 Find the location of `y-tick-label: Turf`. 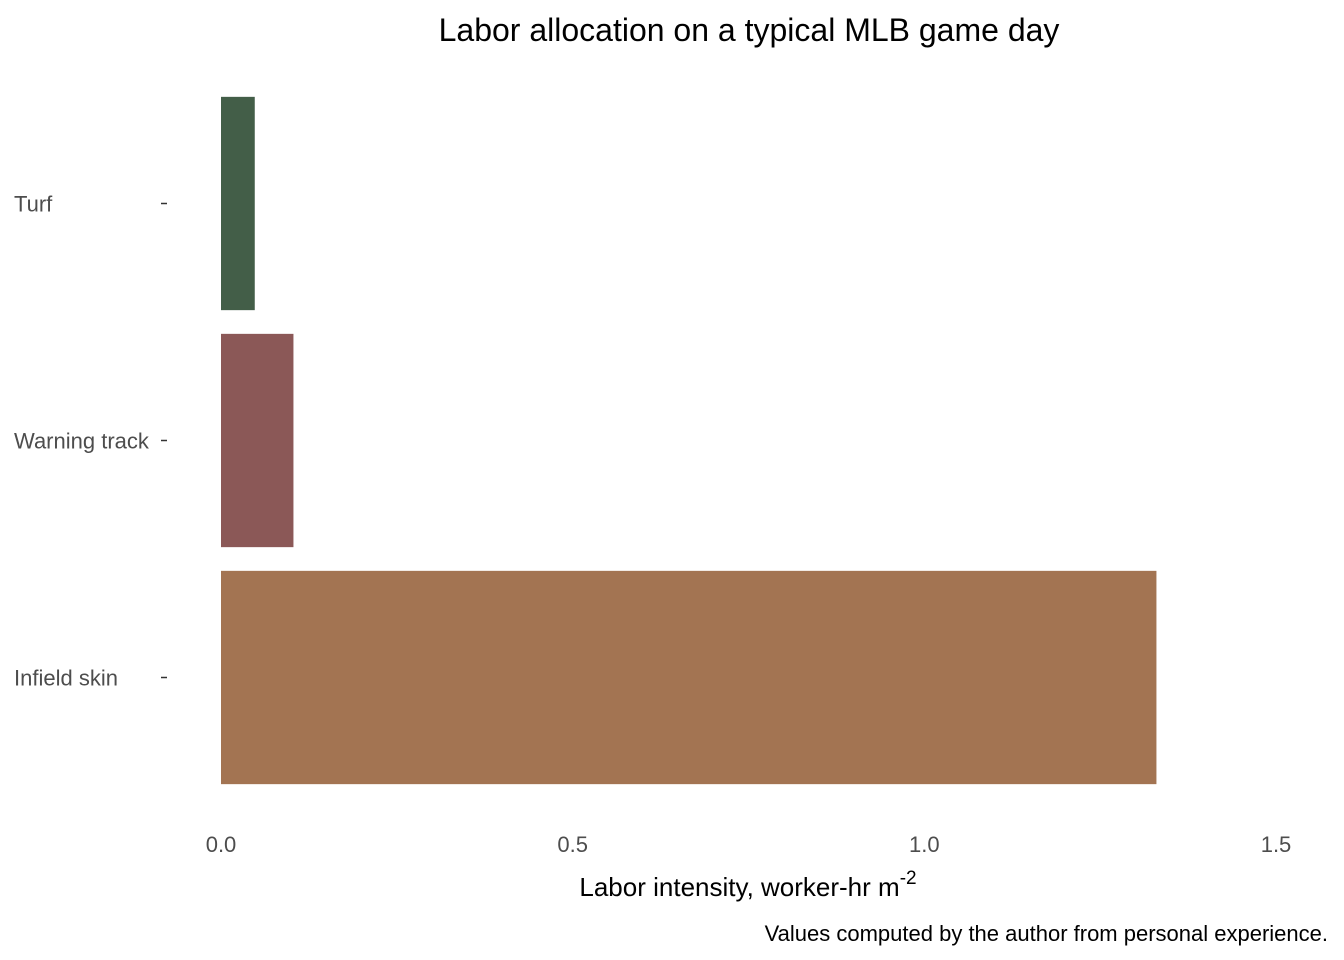

y-tick-label: Turf is located at coordinates (33, 204).